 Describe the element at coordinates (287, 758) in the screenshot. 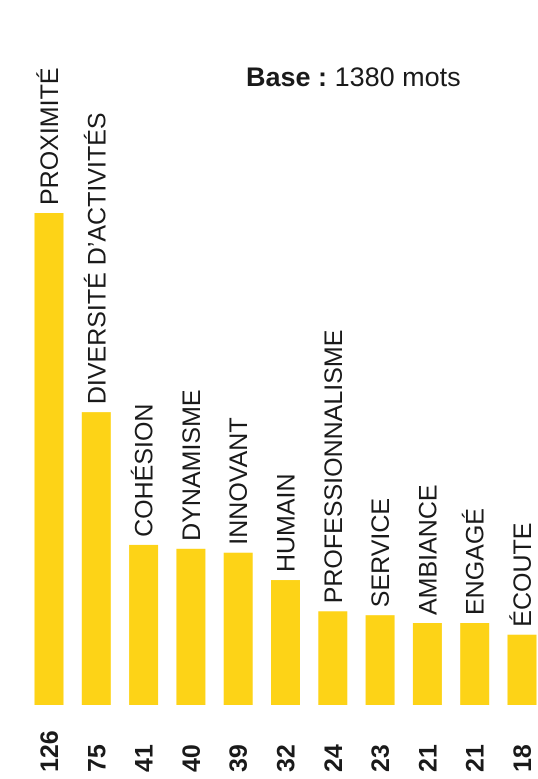

I see `value-label: 32` at that location.